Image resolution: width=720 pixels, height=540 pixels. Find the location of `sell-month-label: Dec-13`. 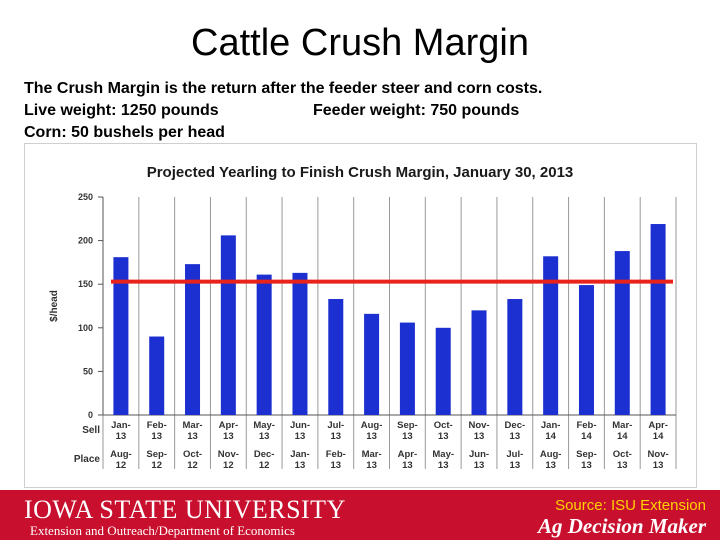

sell-month-label: Dec-13 is located at coordinates (515, 431).